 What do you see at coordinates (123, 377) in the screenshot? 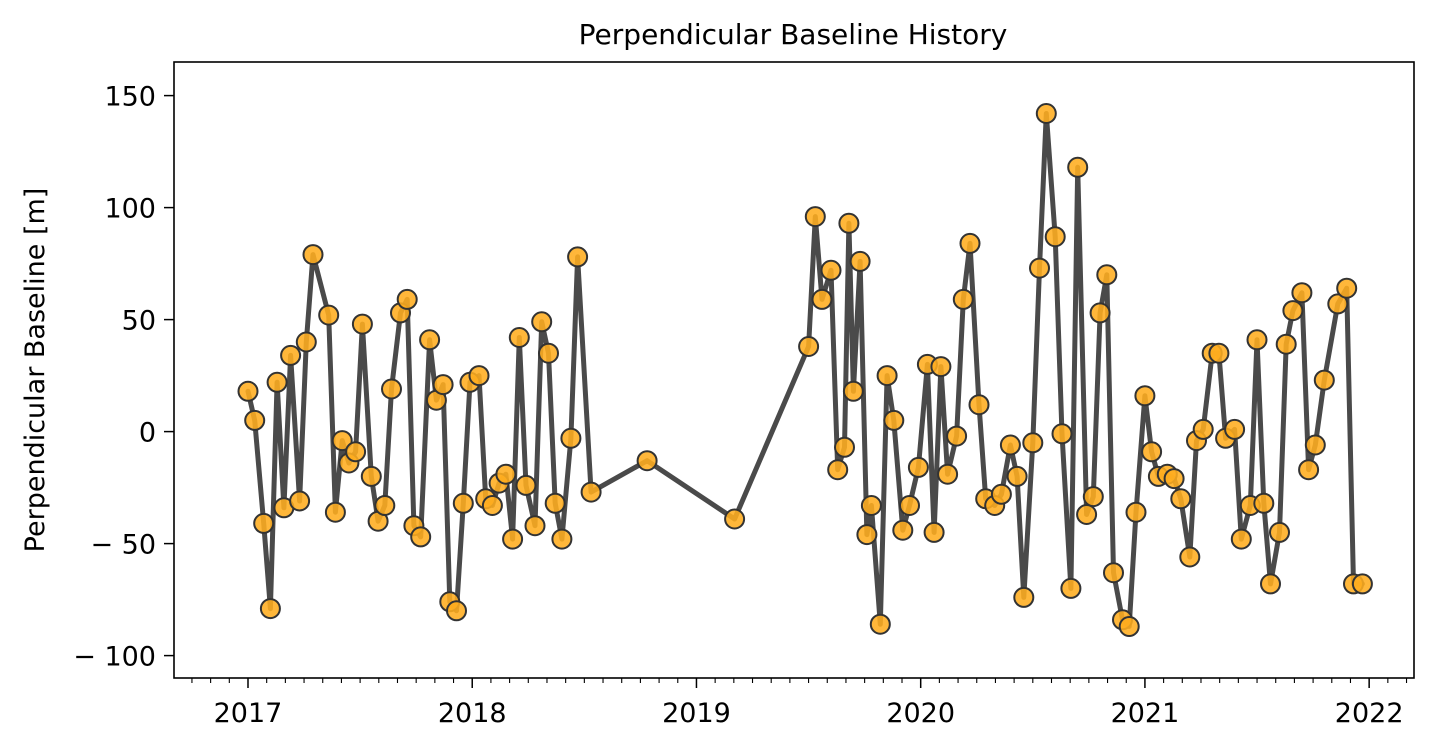
I see `y-axis: 150 100 50 0 − 50 − 100` at bounding box center [123, 377].